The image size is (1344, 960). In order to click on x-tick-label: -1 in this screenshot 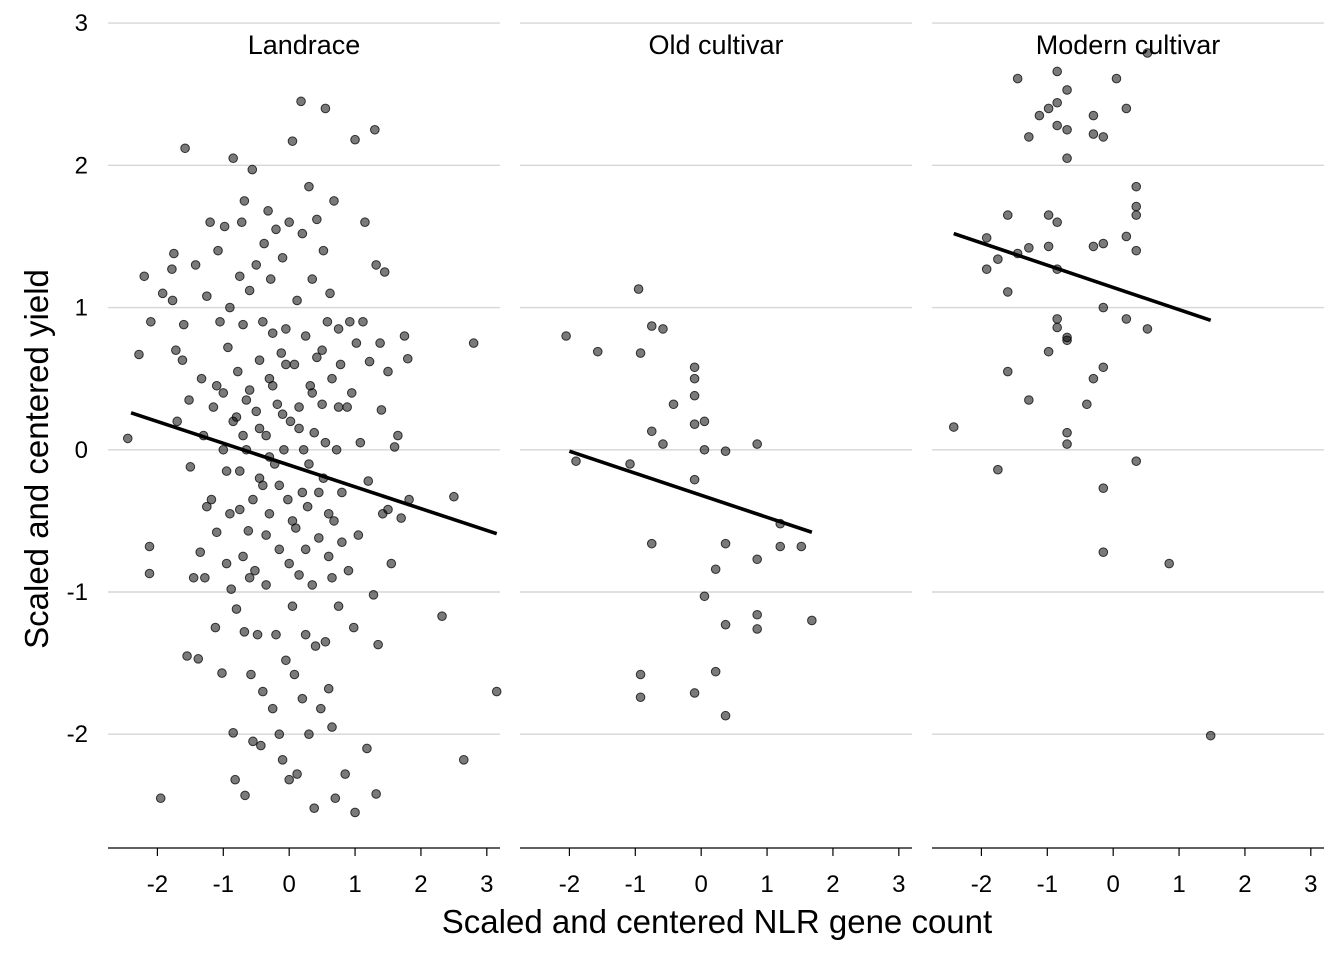, I will do `click(223, 884)`.